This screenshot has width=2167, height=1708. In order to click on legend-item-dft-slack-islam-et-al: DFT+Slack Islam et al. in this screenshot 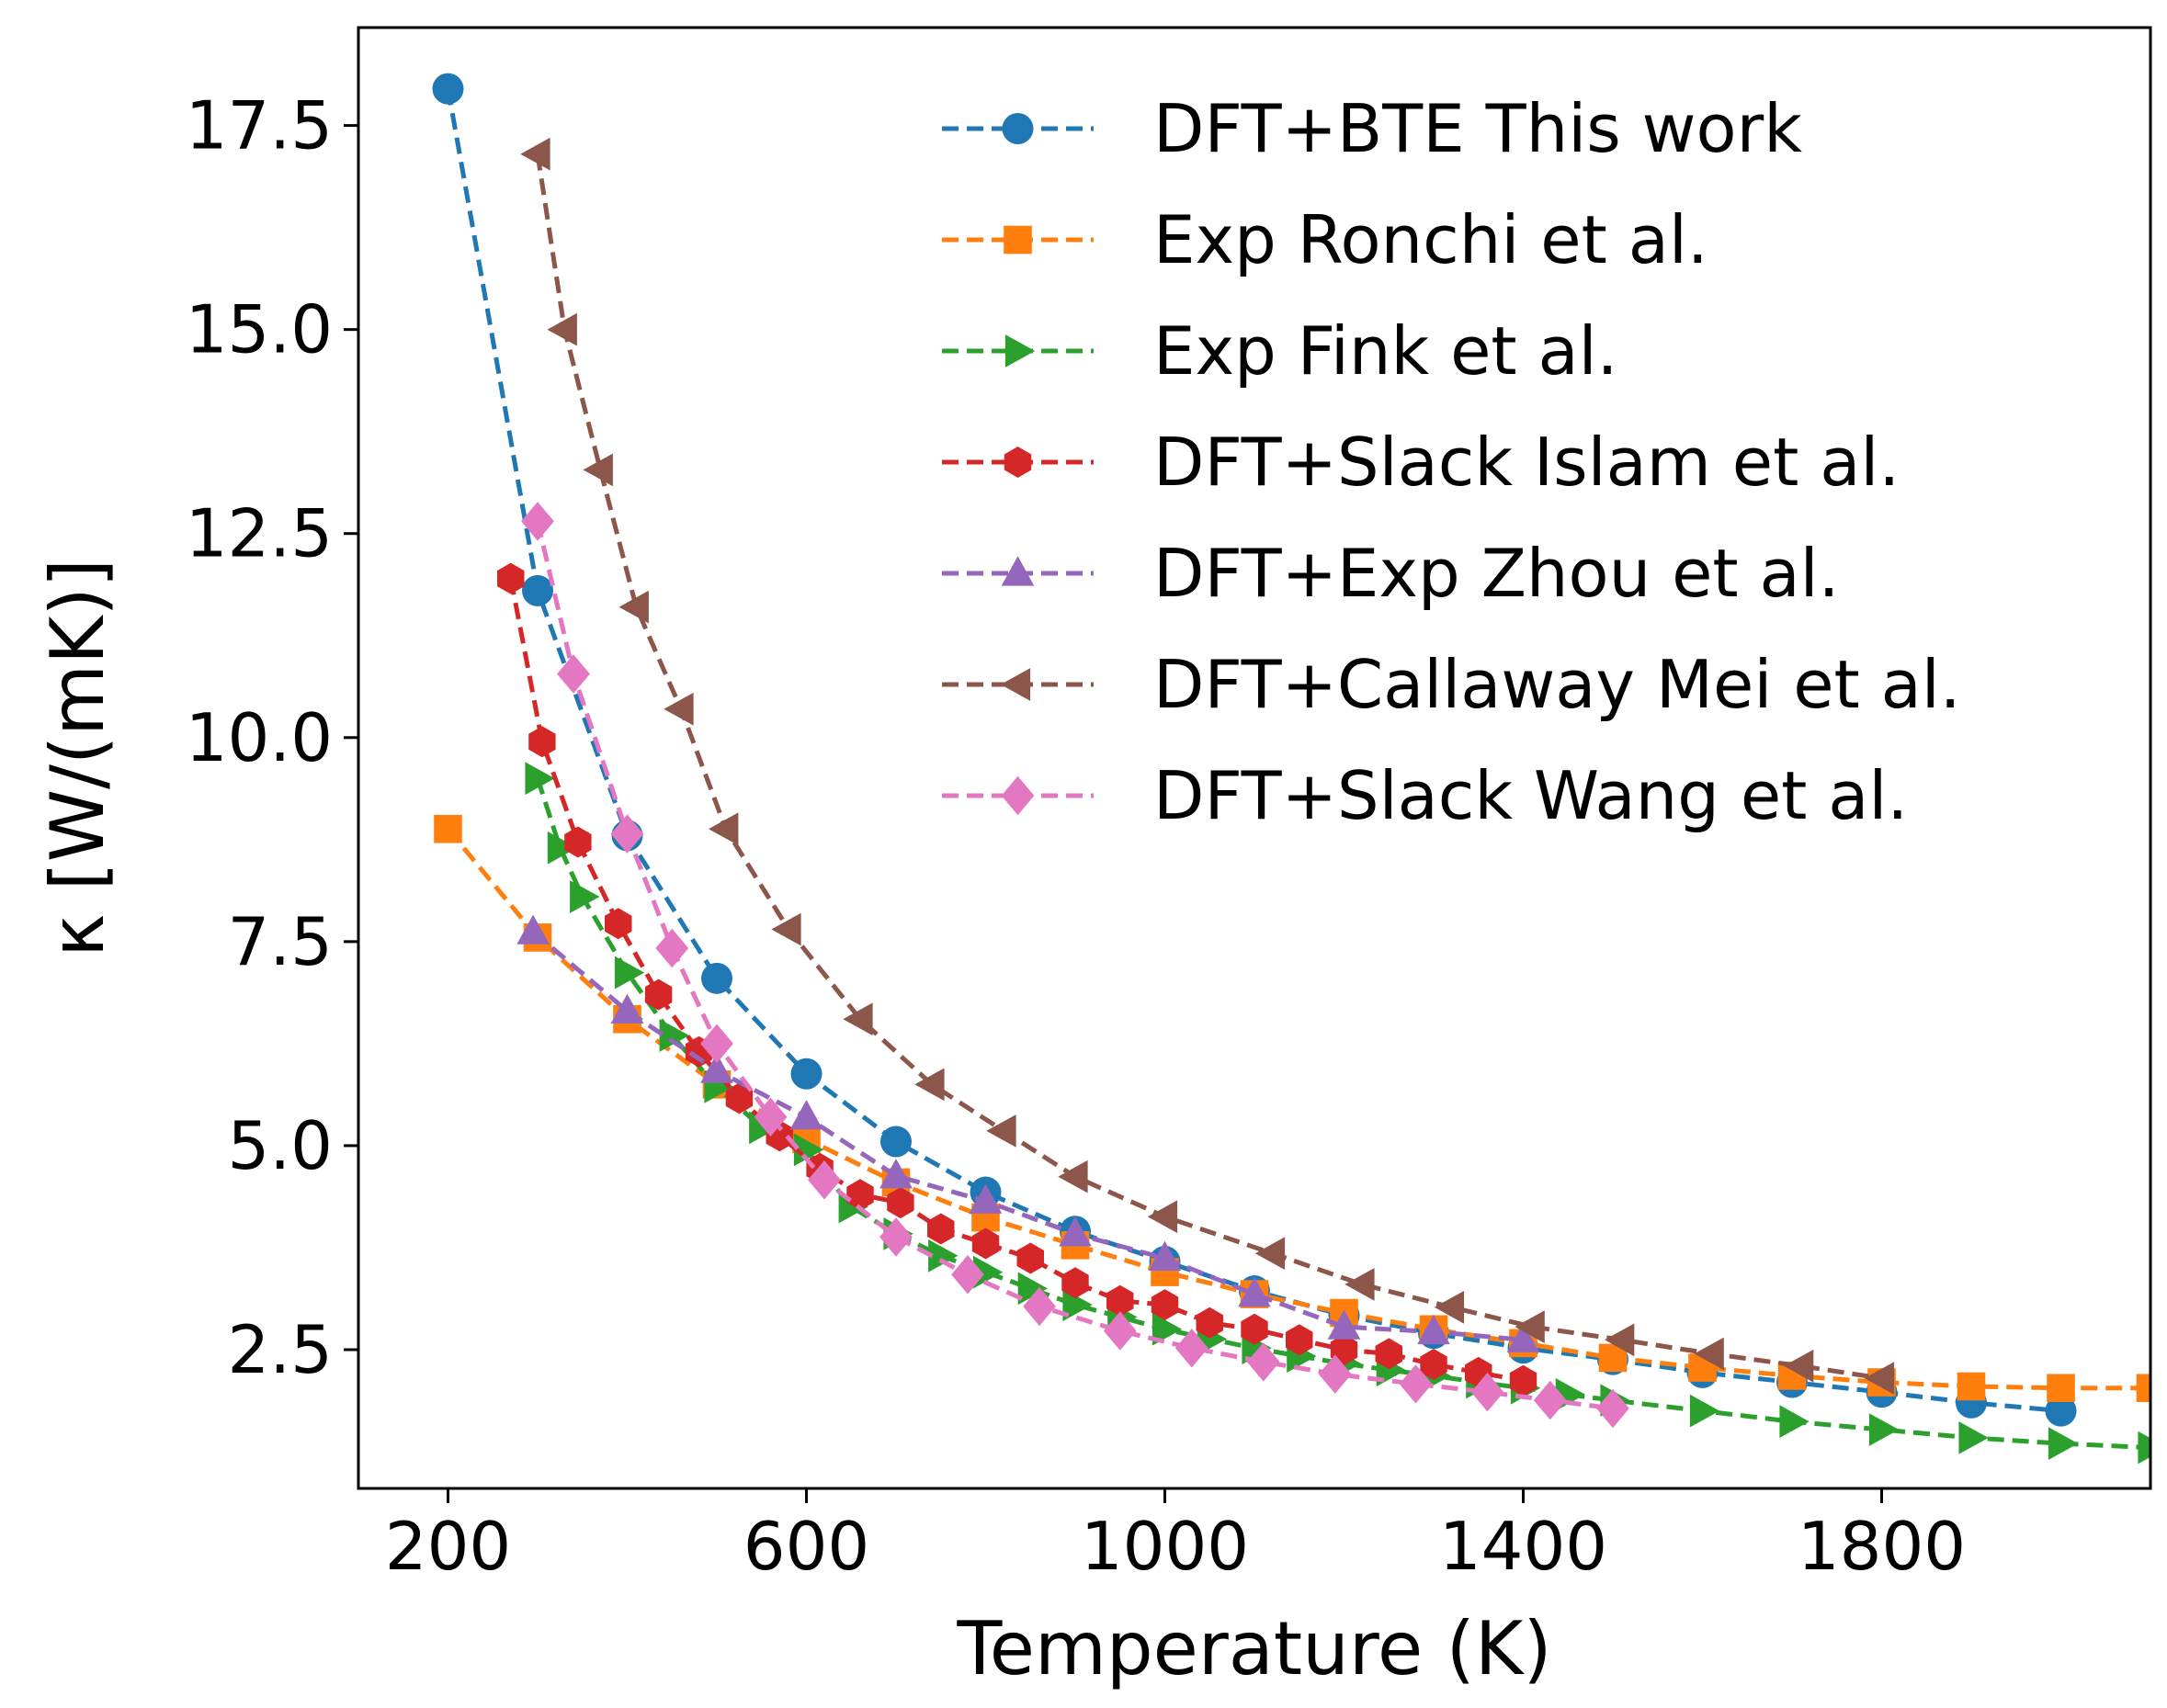, I will do `click(1421, 462)`.